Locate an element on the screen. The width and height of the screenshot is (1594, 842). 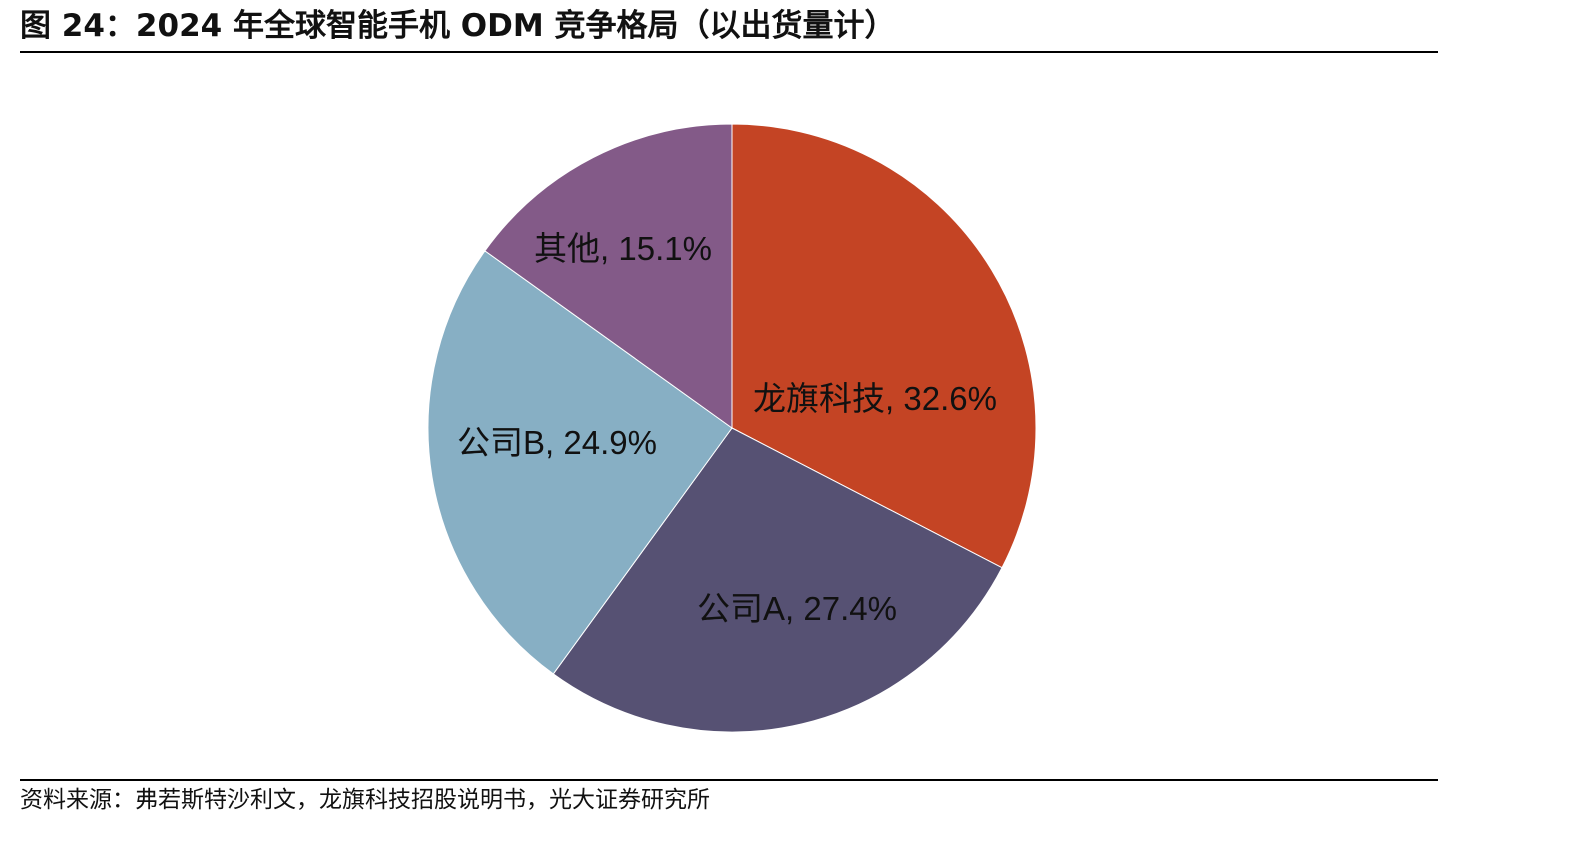
slice-name: 公司A is located at coordinates (741, 608).